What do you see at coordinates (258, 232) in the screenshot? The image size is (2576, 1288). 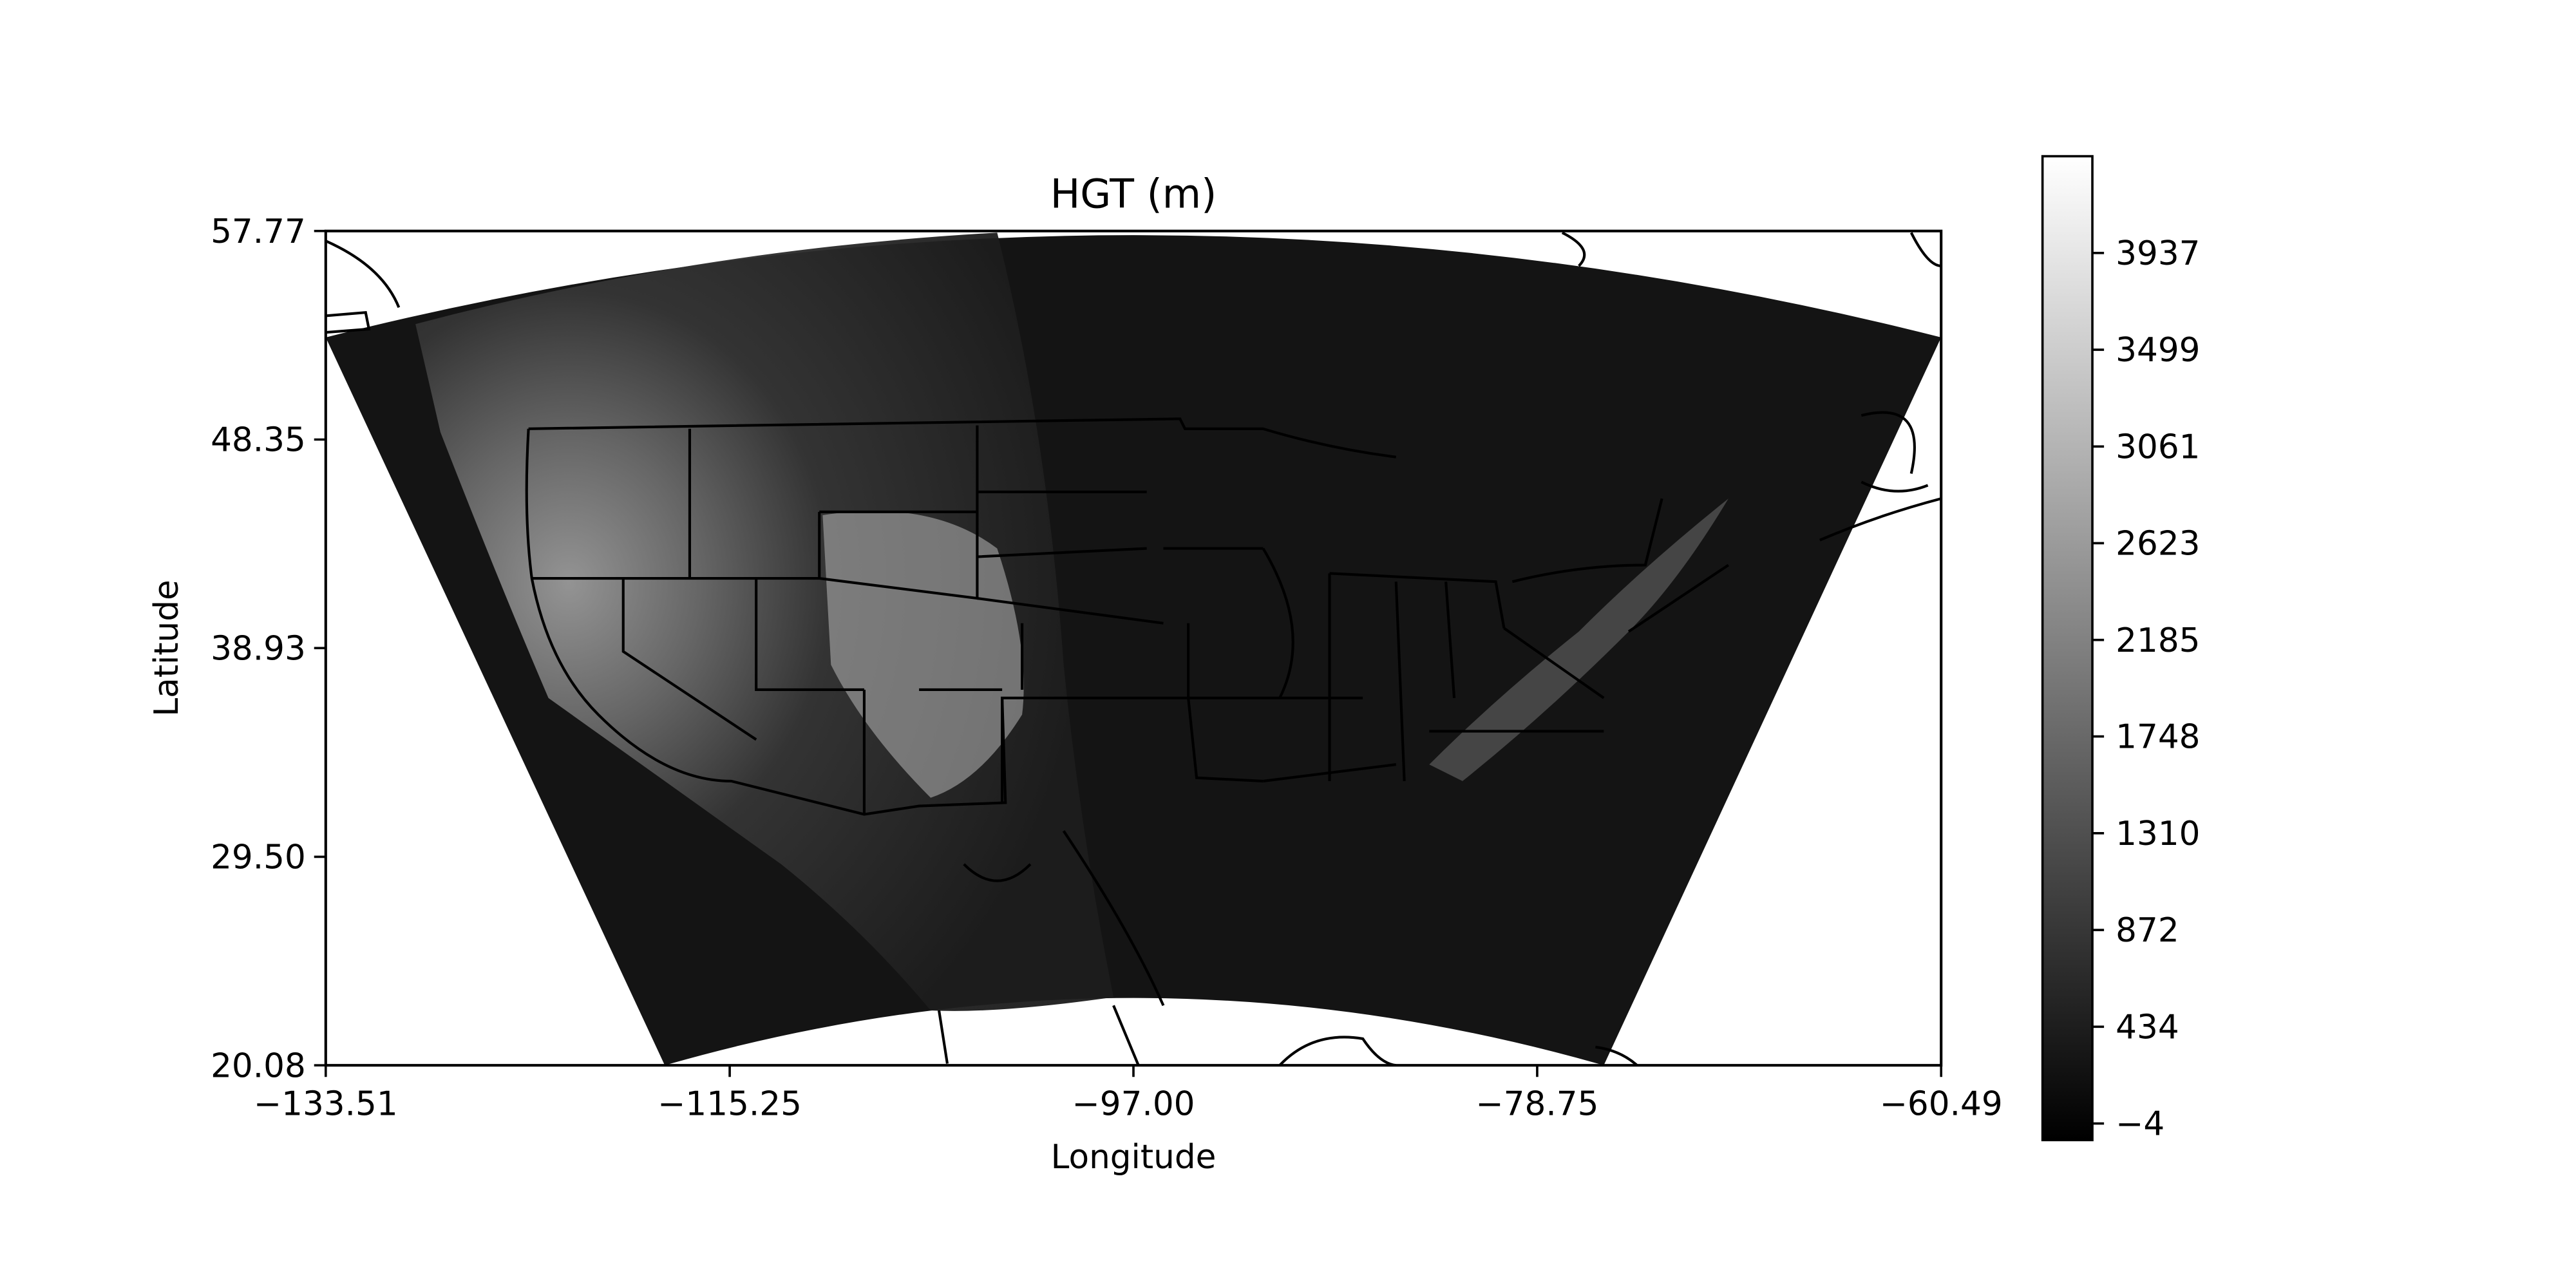 I see `y-tick-label: 57.77` at bounding box center [258, 232].